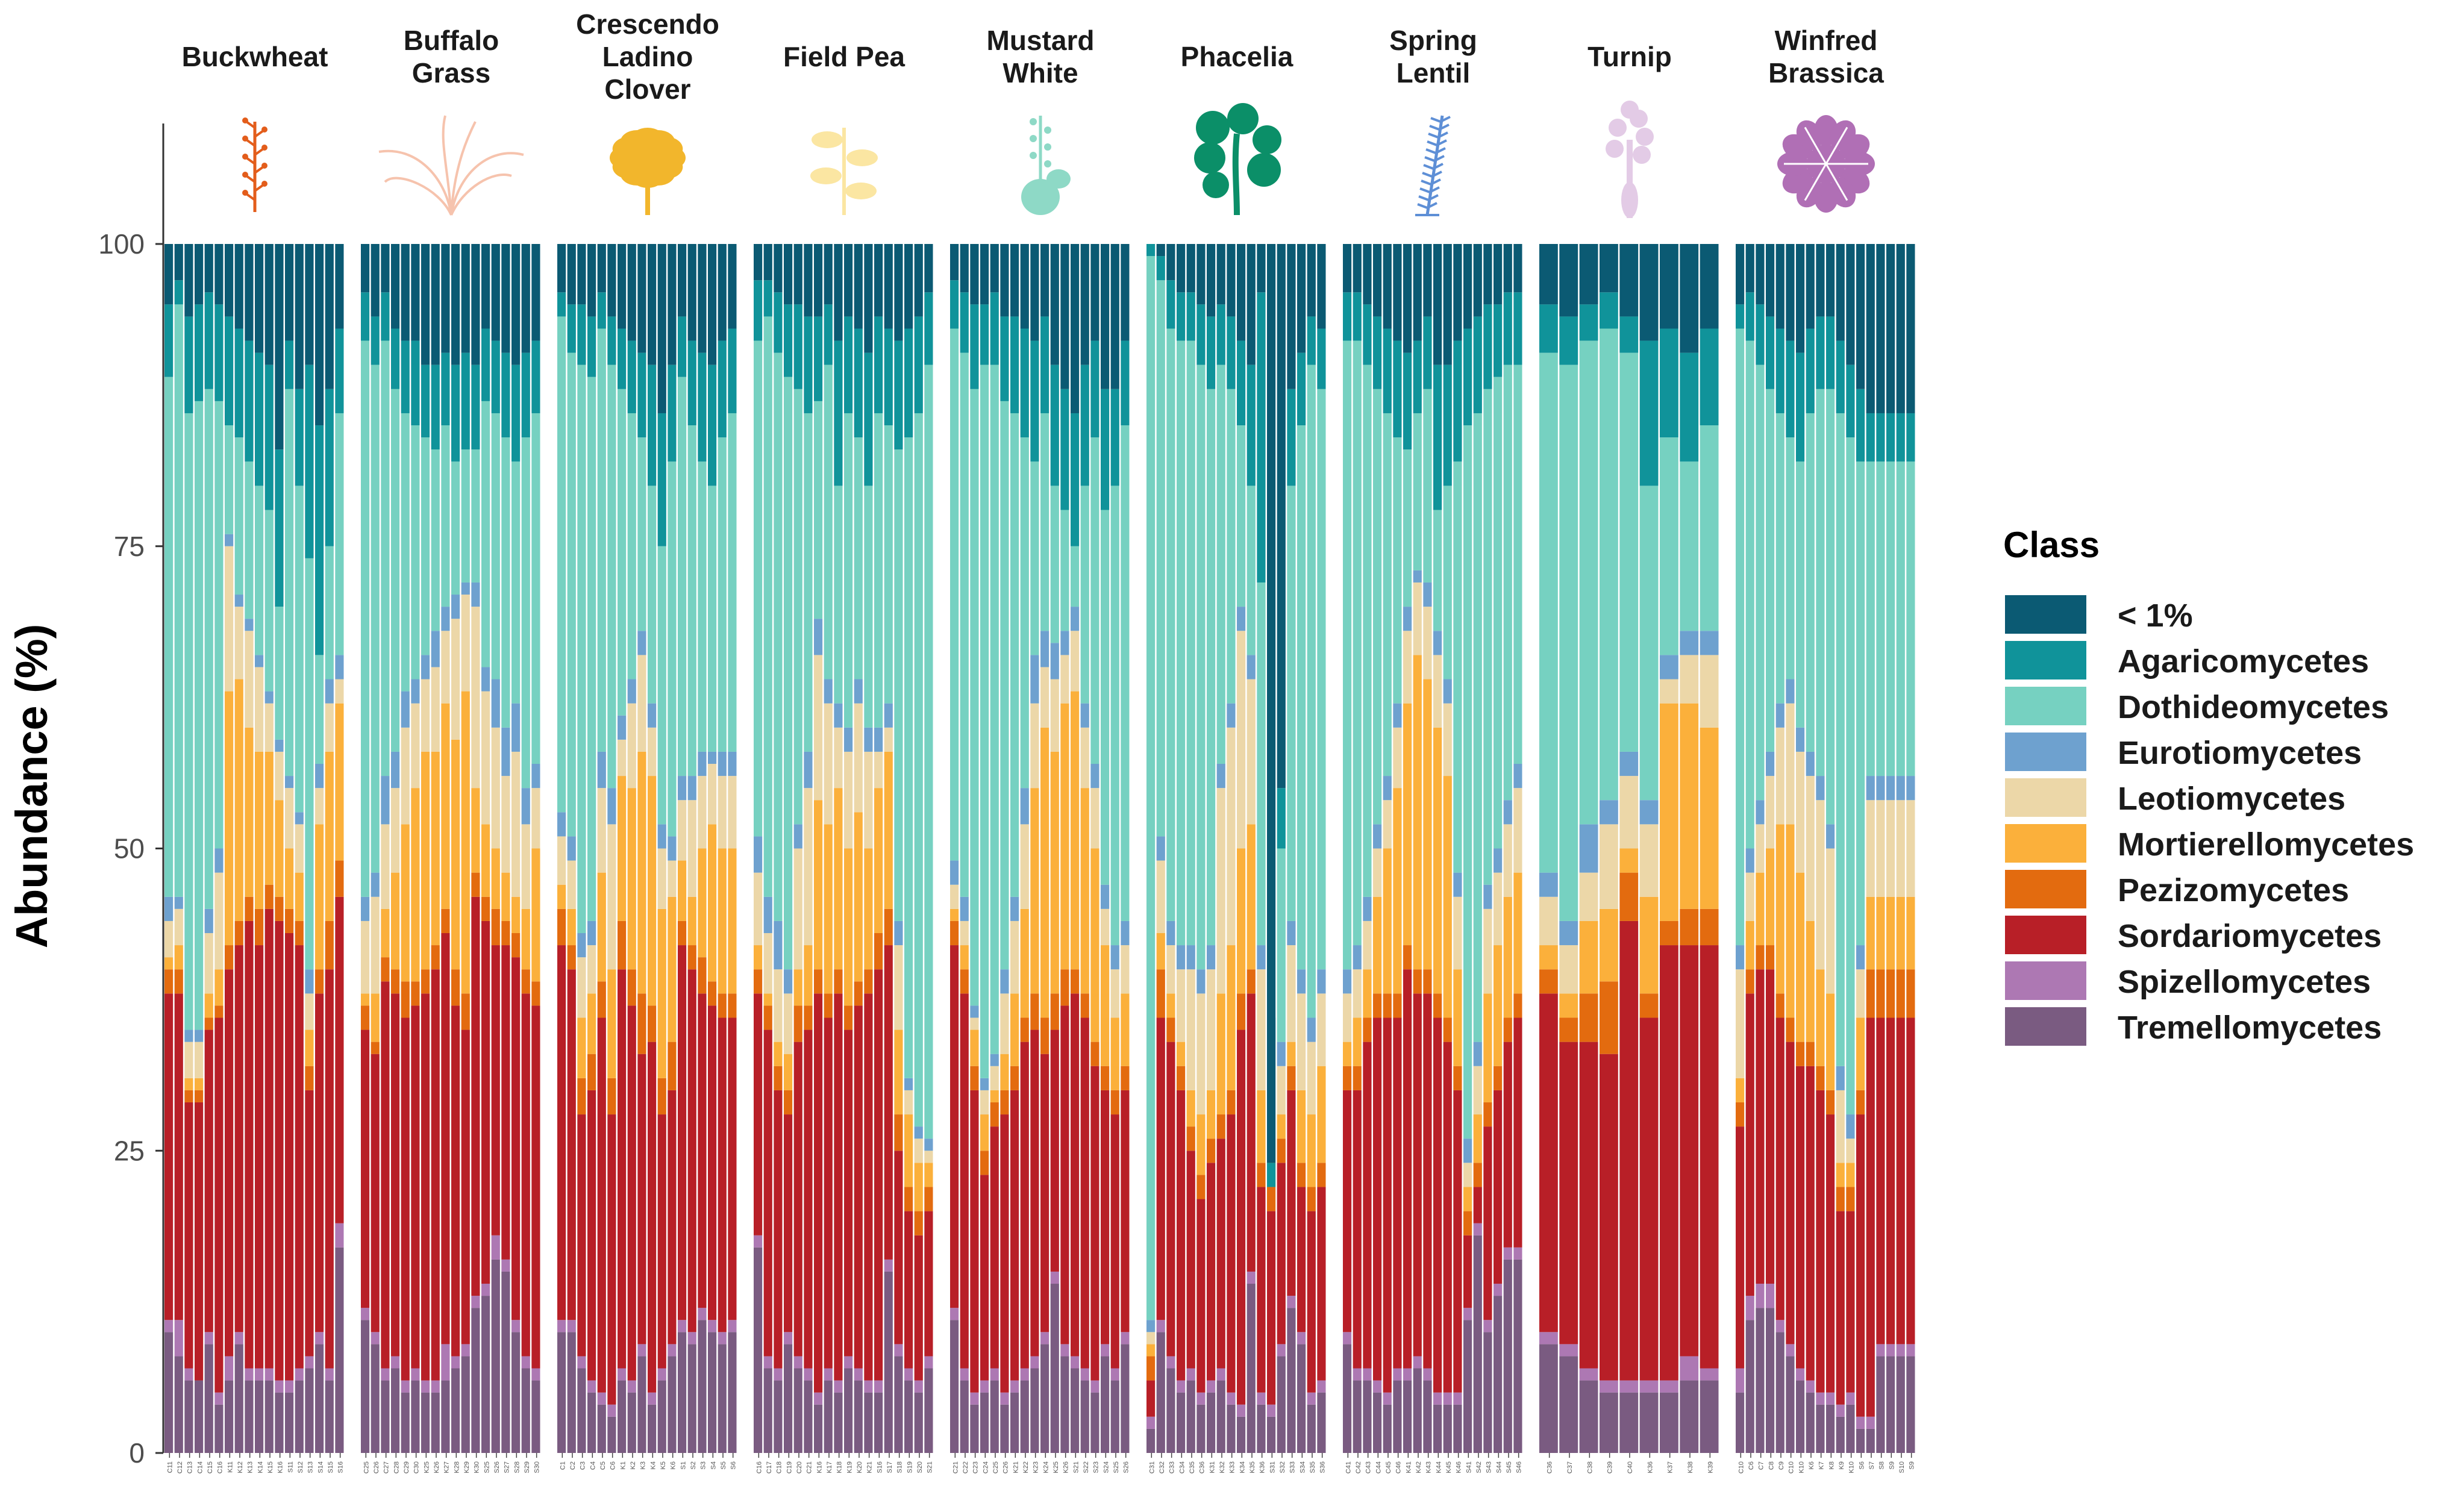 This screenshot has height=1512, width=2446. What do you see at coordinates (1882, 1465) in the screenshot?
I see `sample-label: S8` at bounding box center [1882, 1465].